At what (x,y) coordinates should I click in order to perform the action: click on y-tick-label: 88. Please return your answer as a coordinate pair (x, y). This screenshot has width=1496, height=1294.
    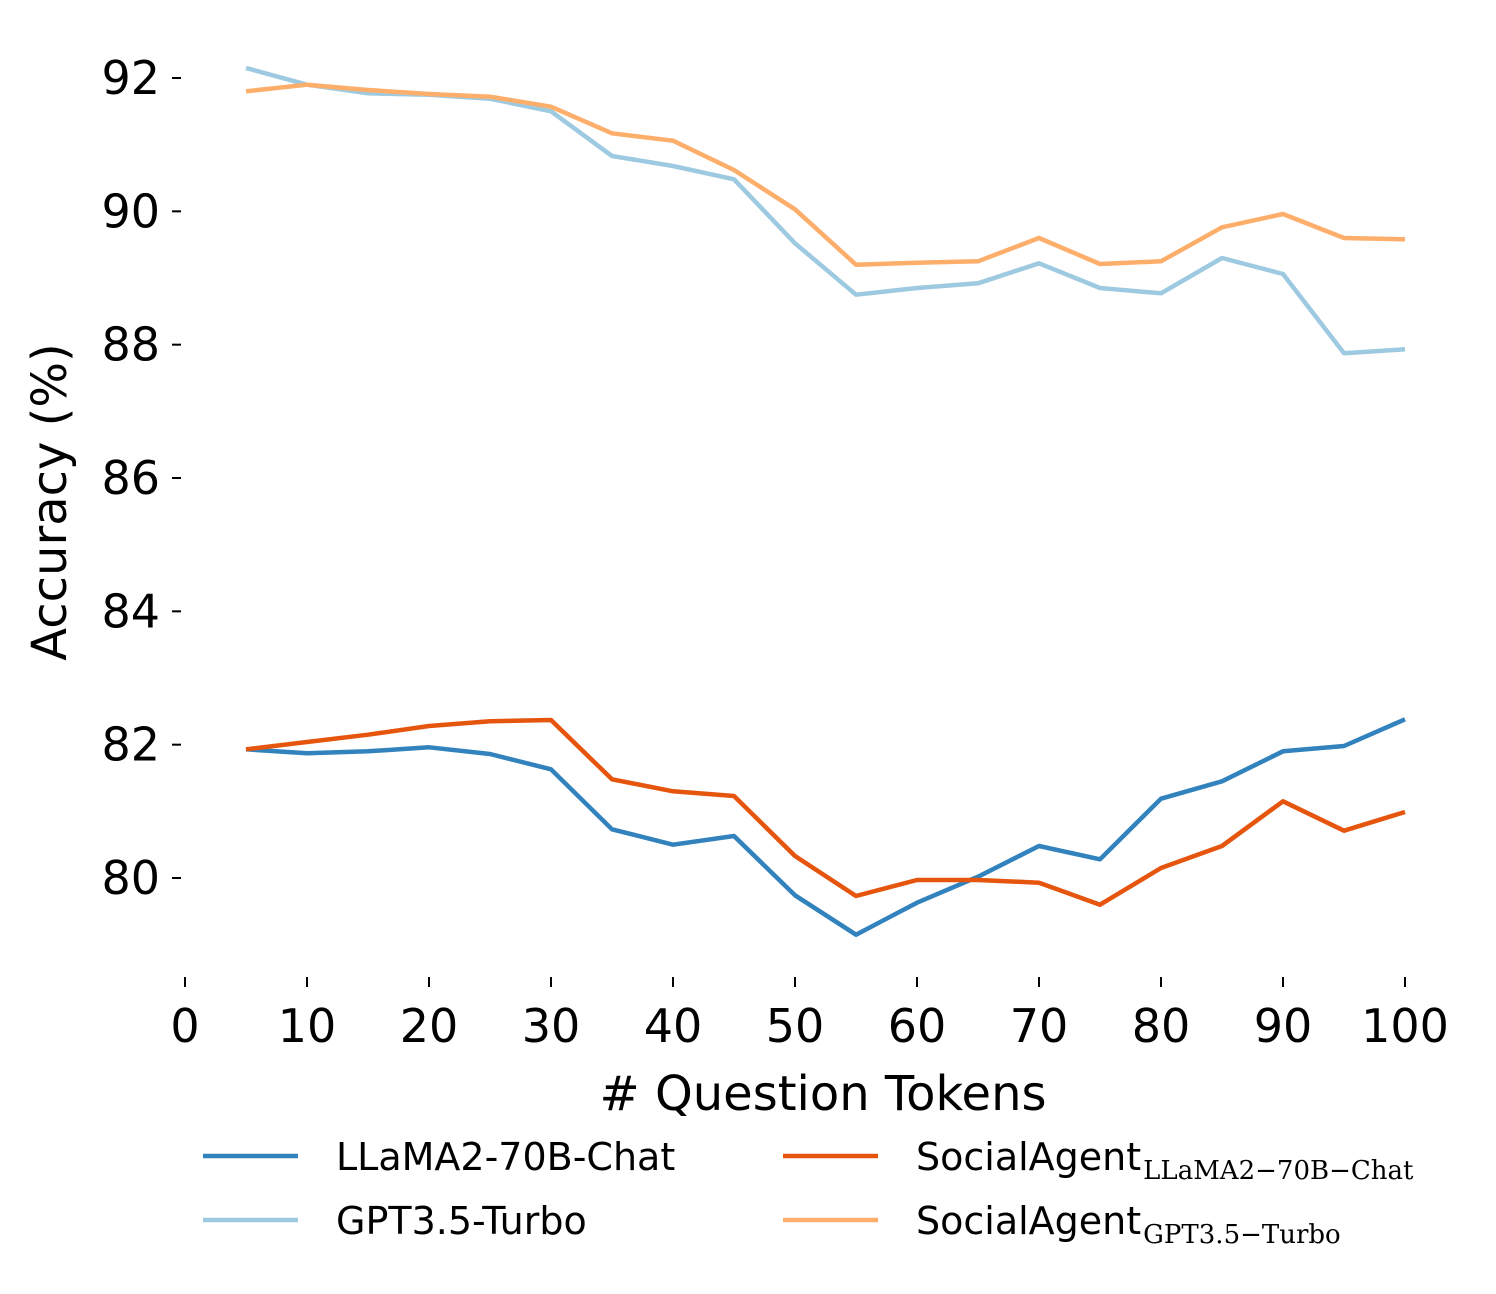
    Looking at the image, I should click on (130, 345).